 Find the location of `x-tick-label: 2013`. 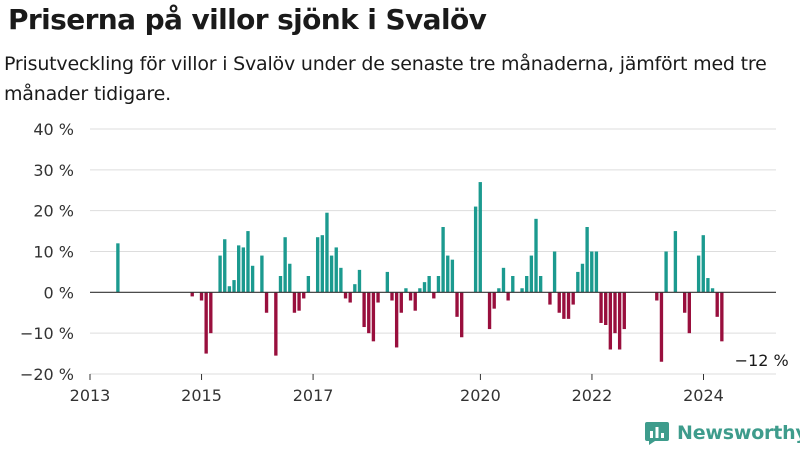

x-tick-label: 2013 is located at coordinates (90, 395).